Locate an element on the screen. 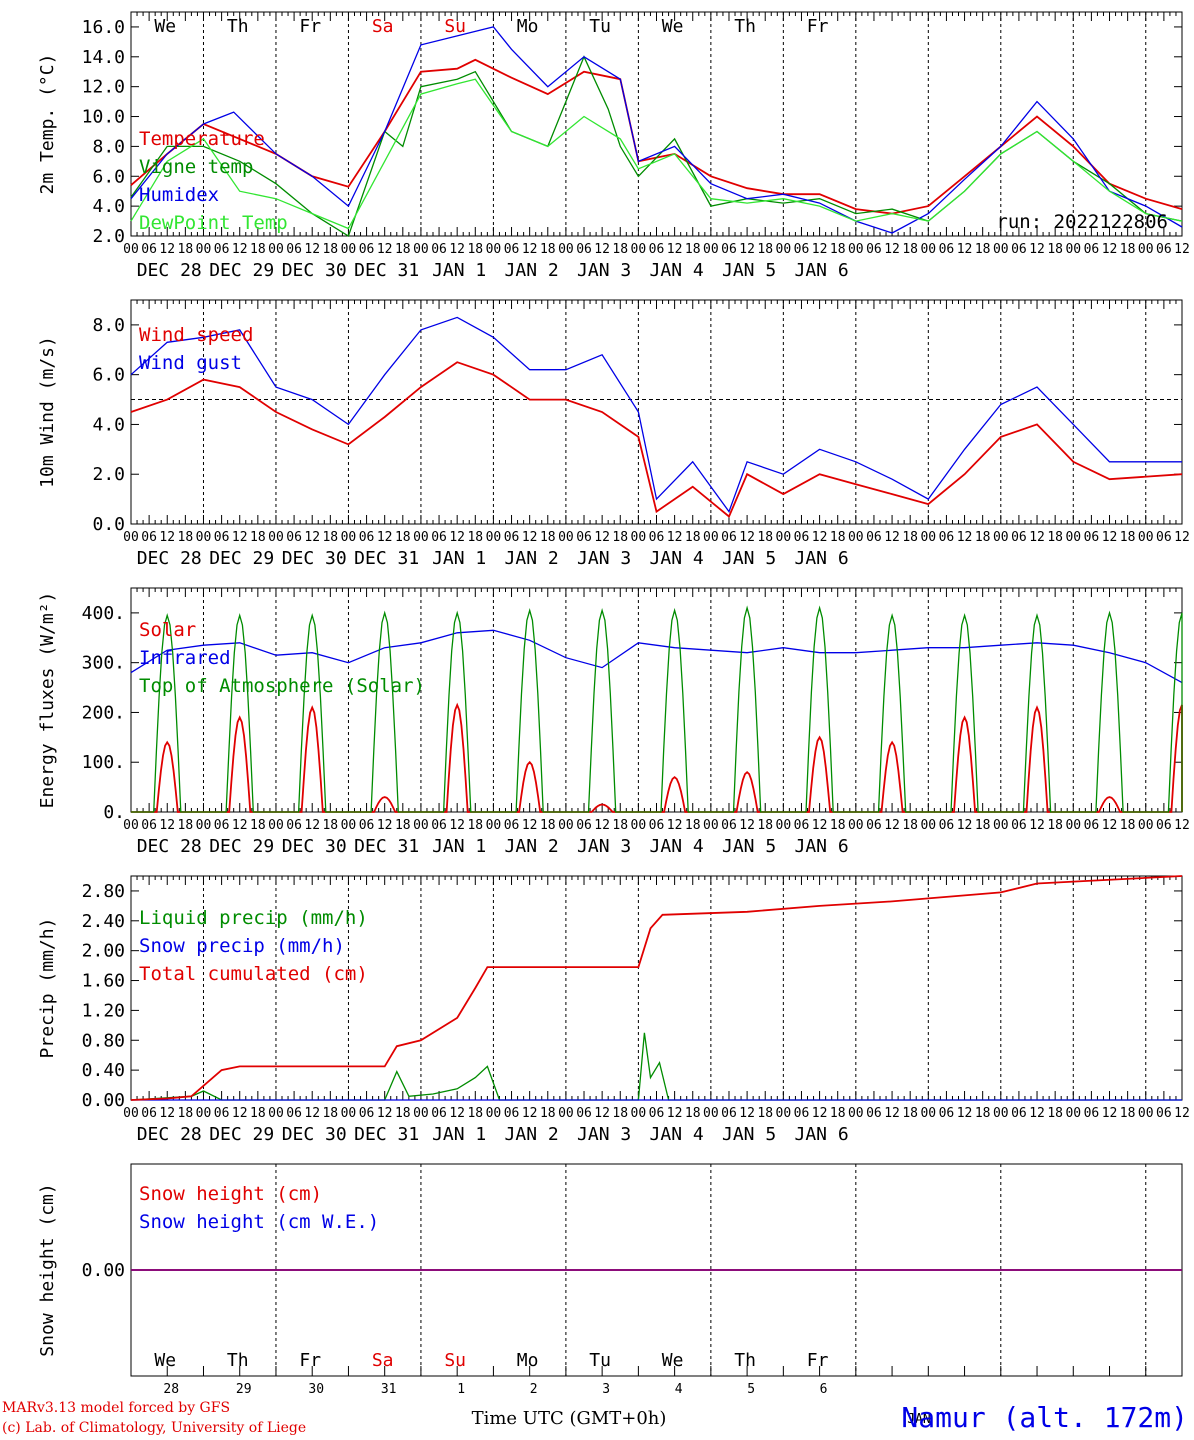  y-tick-label: 16.0 is located at coordinates (103, 27).